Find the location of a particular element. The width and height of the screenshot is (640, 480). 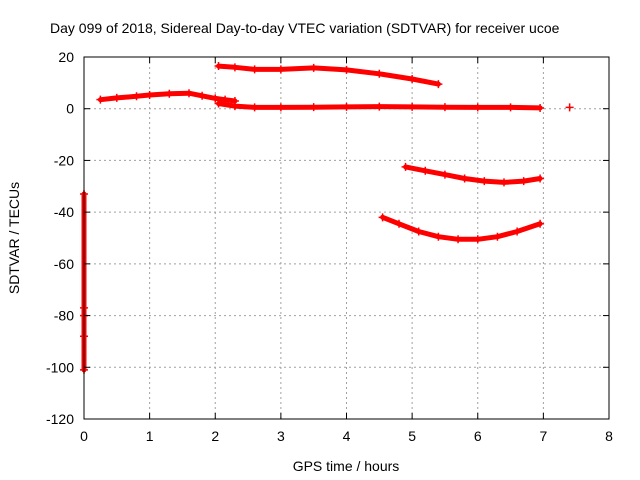

x-axis-label: GPS time / hours is located at coordinates (346, 466).